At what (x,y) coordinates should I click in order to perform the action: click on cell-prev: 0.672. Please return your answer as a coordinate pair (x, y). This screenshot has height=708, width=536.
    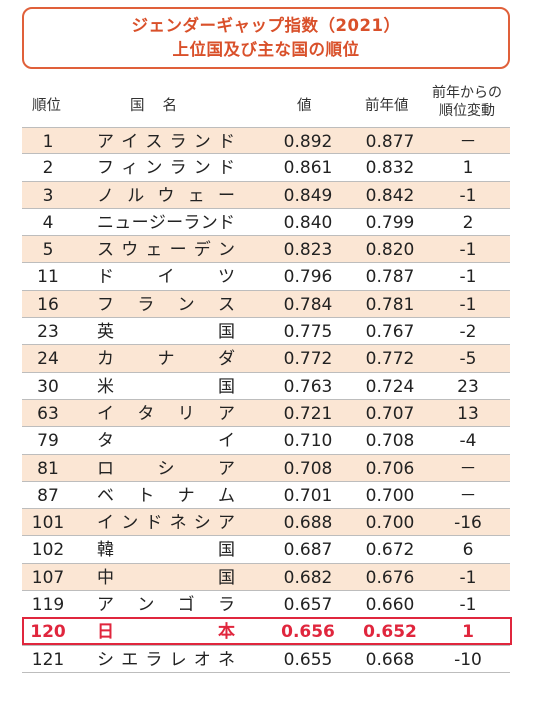
    Looking at the image, I should click on (390, 550).